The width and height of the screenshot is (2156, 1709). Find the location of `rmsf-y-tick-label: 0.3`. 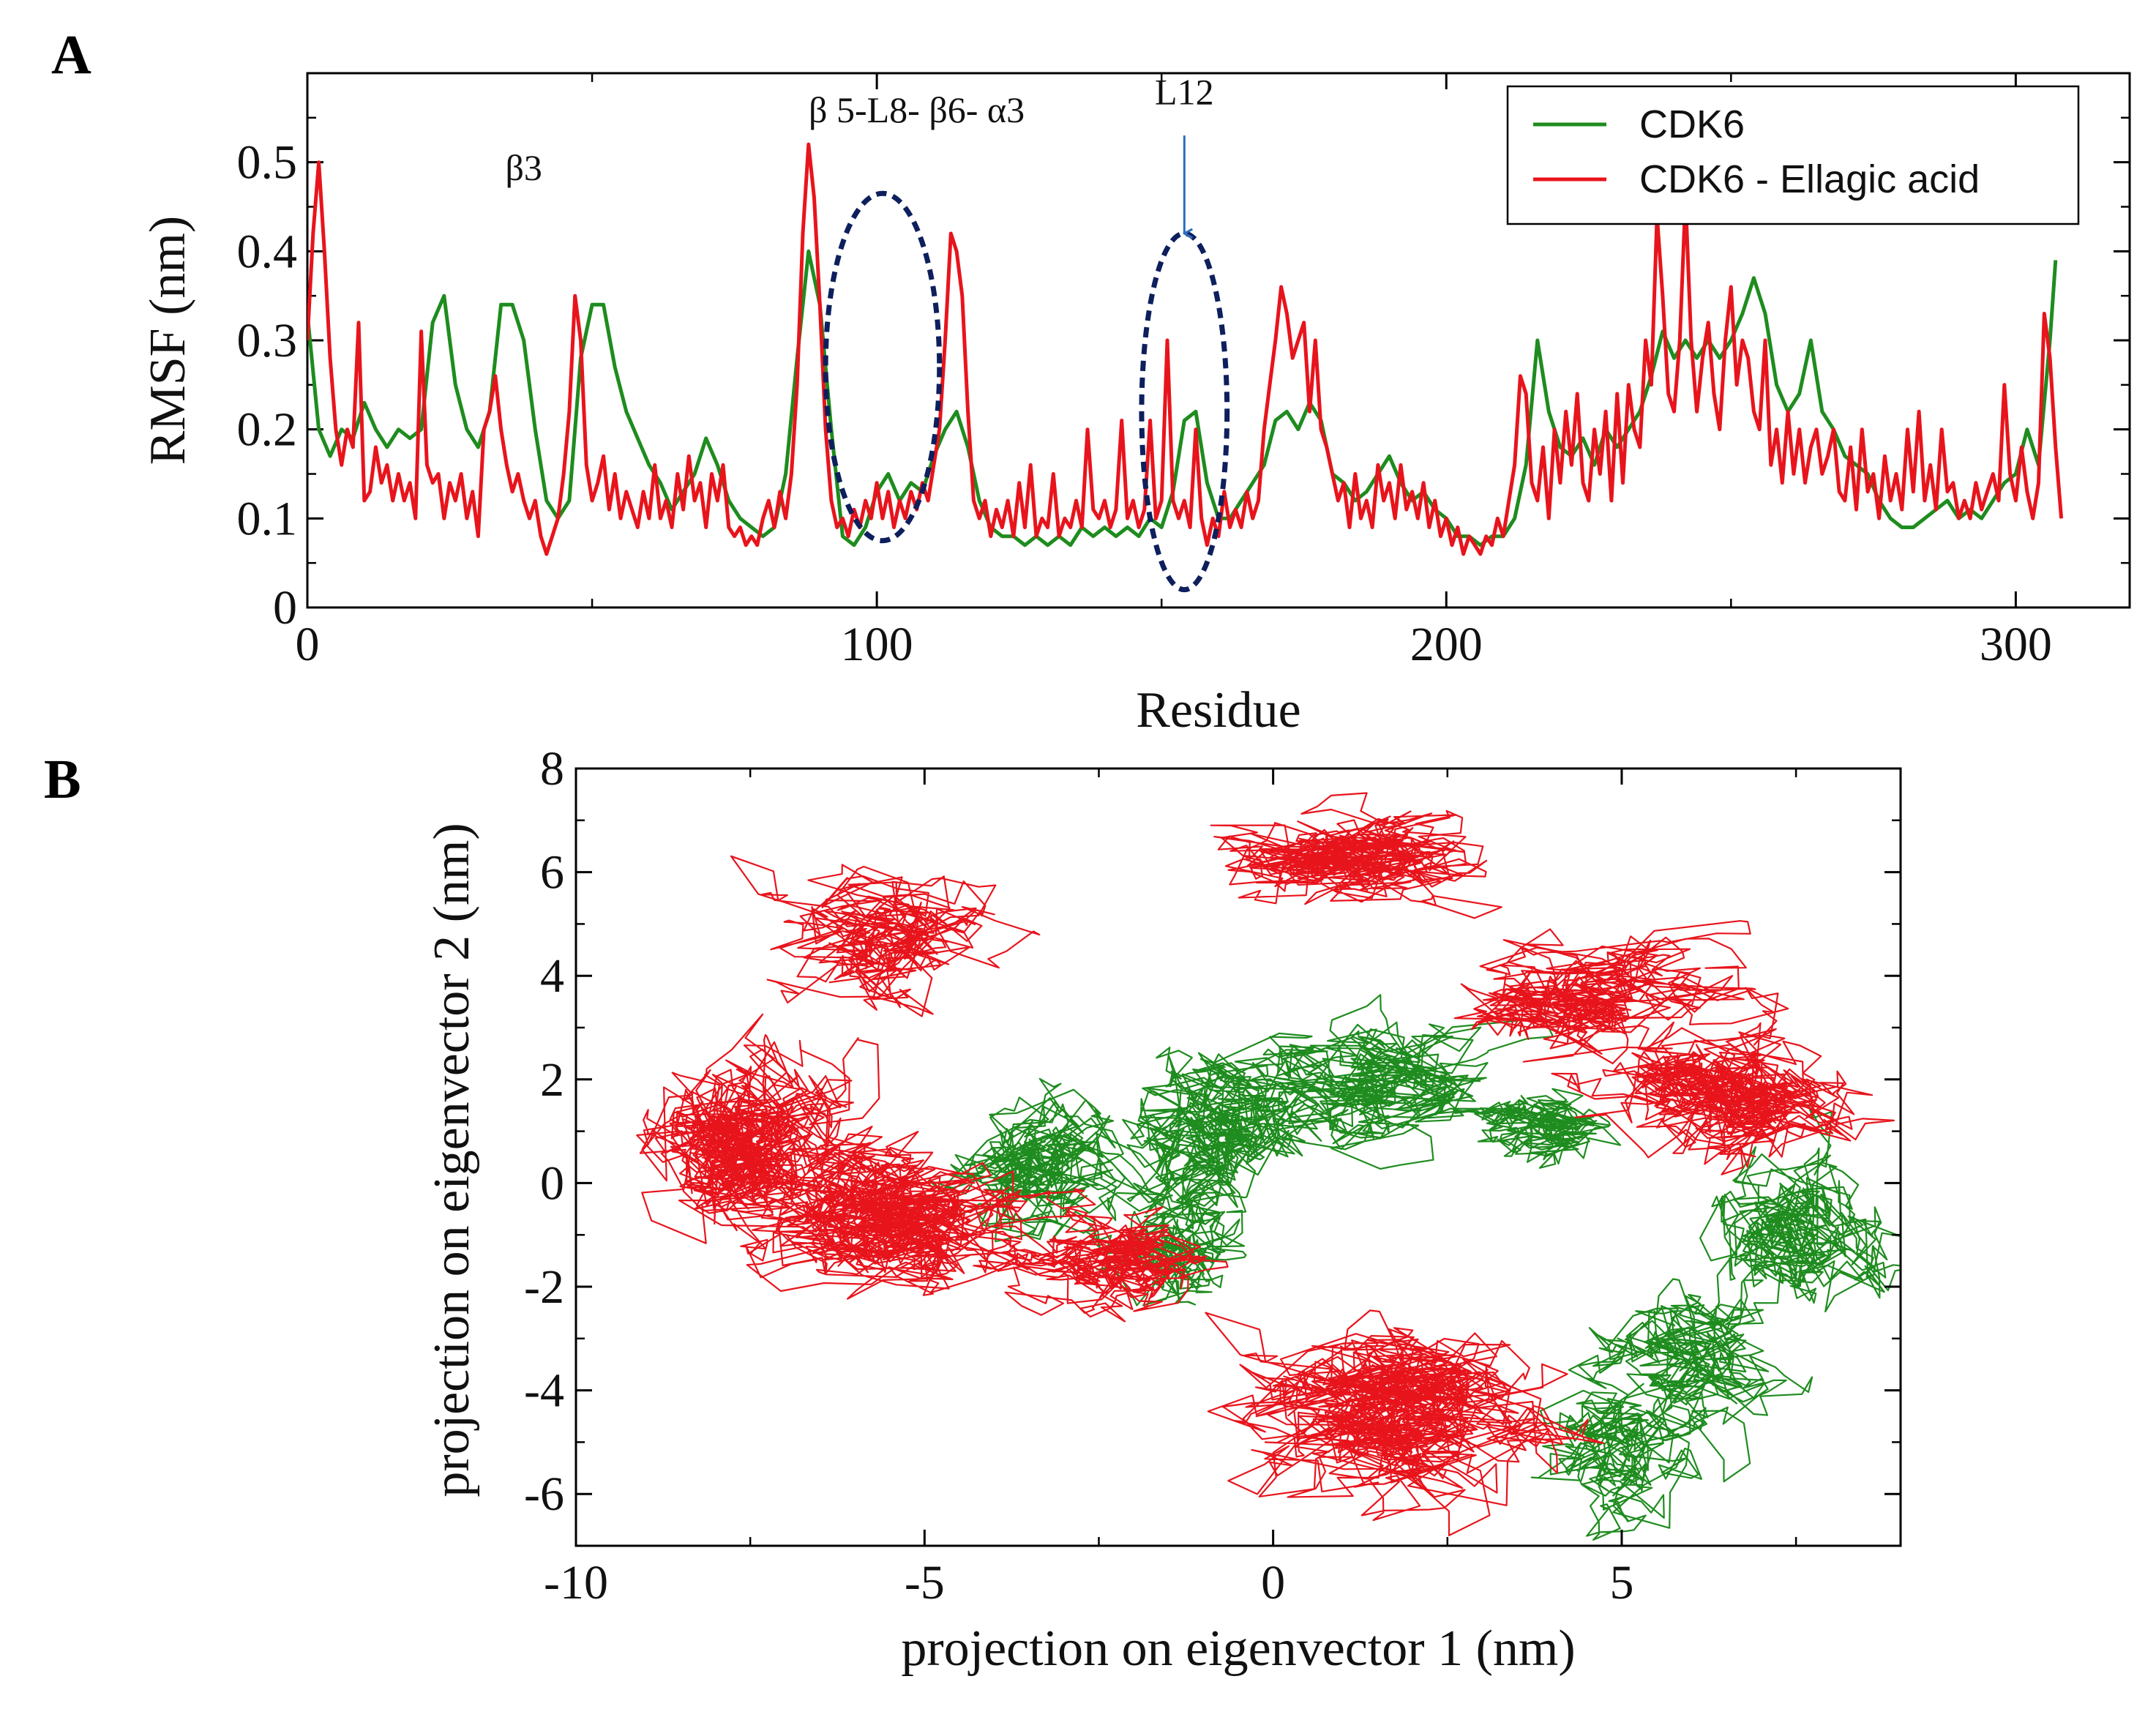

rmsf-y-tick-label: 0.3 is located at coordinates (267, 340).